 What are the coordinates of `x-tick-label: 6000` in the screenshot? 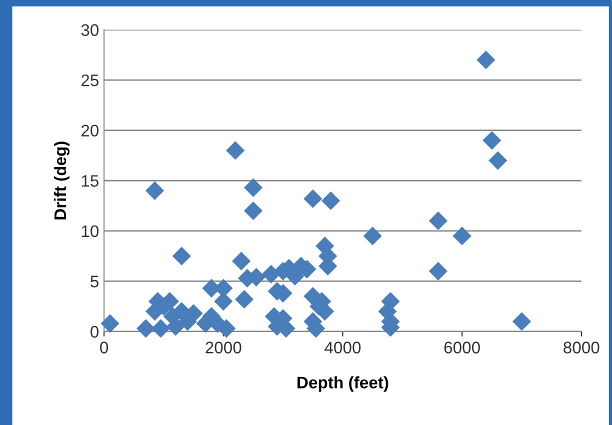 It's located at (462, 348).